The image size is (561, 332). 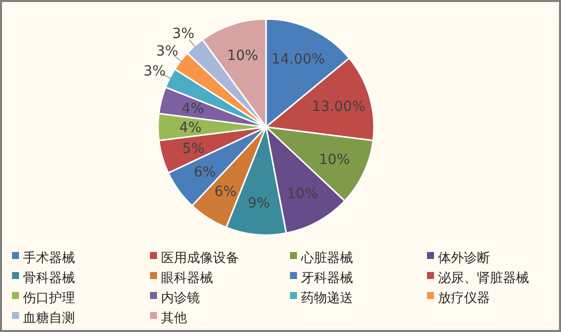 What do you see at coordinates (187, 278) in the screenshot?
I see `legend-label: 眼科器械` at bounding box center [187, 278].